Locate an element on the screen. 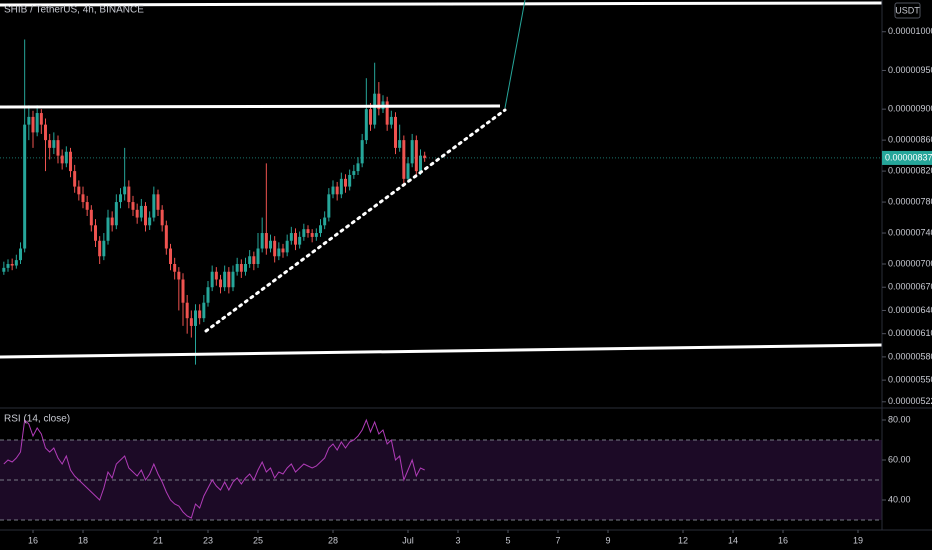 This screenshot has height=550, width=932. x-tick-label: 7 is located at coordinates (557, 540).